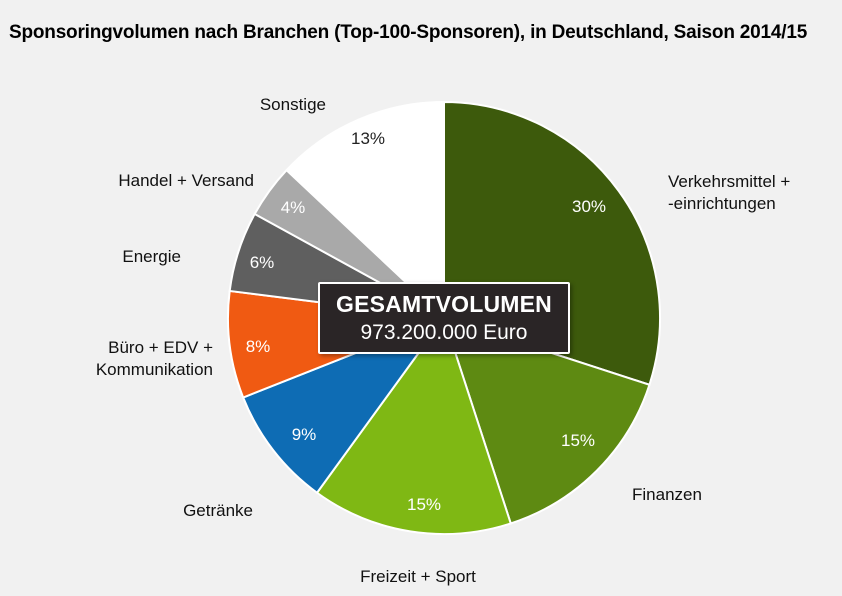  I want to click on slice-value-label: 4%, so click(293, 207).